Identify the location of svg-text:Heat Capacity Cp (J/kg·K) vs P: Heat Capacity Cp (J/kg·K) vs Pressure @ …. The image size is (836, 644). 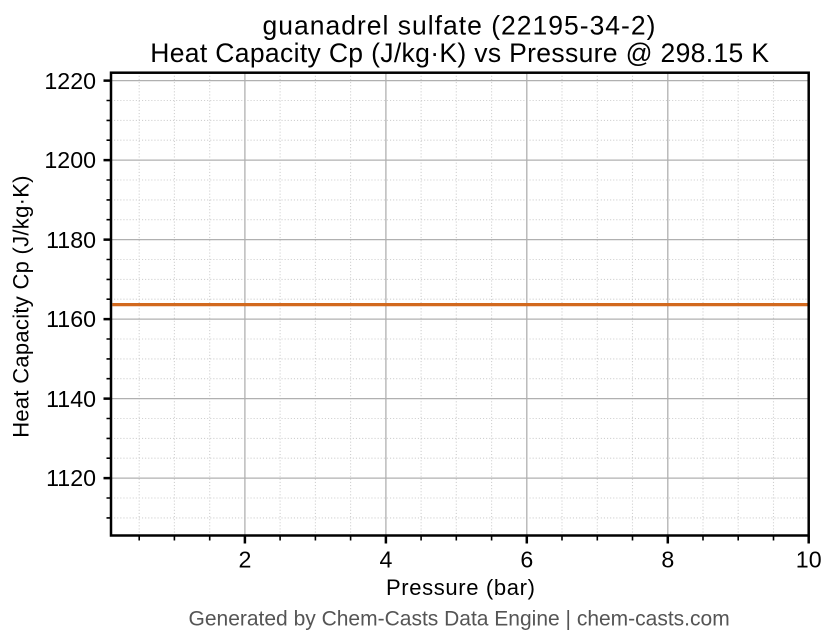
(459, 53).